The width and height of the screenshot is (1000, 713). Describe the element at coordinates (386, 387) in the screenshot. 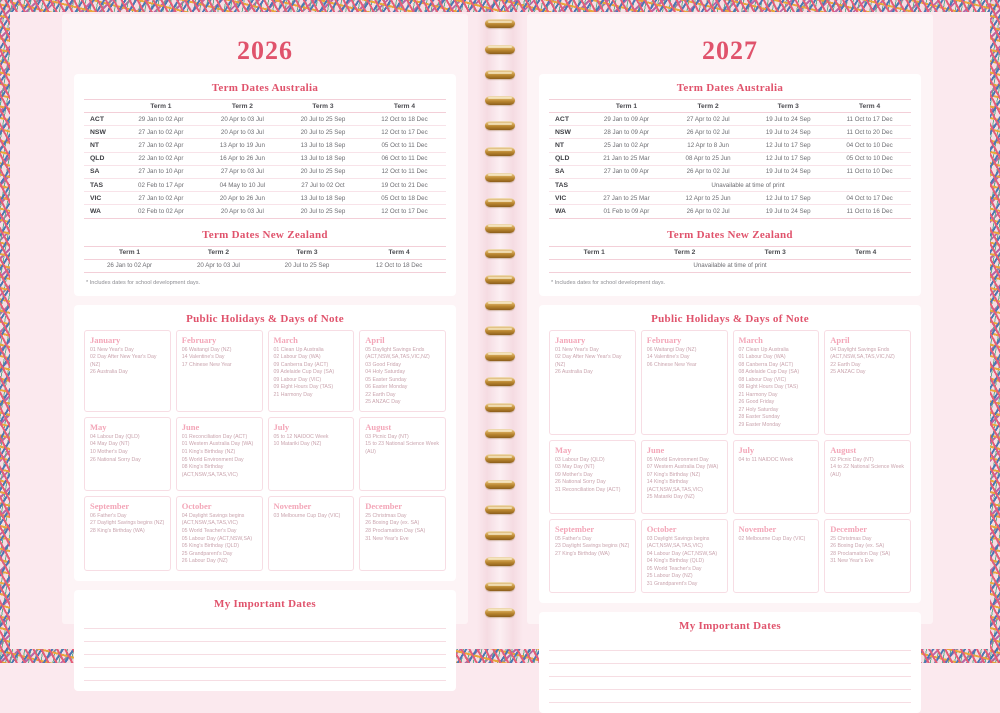

I see `holiday-item: 06 Easter Monday` at that location.